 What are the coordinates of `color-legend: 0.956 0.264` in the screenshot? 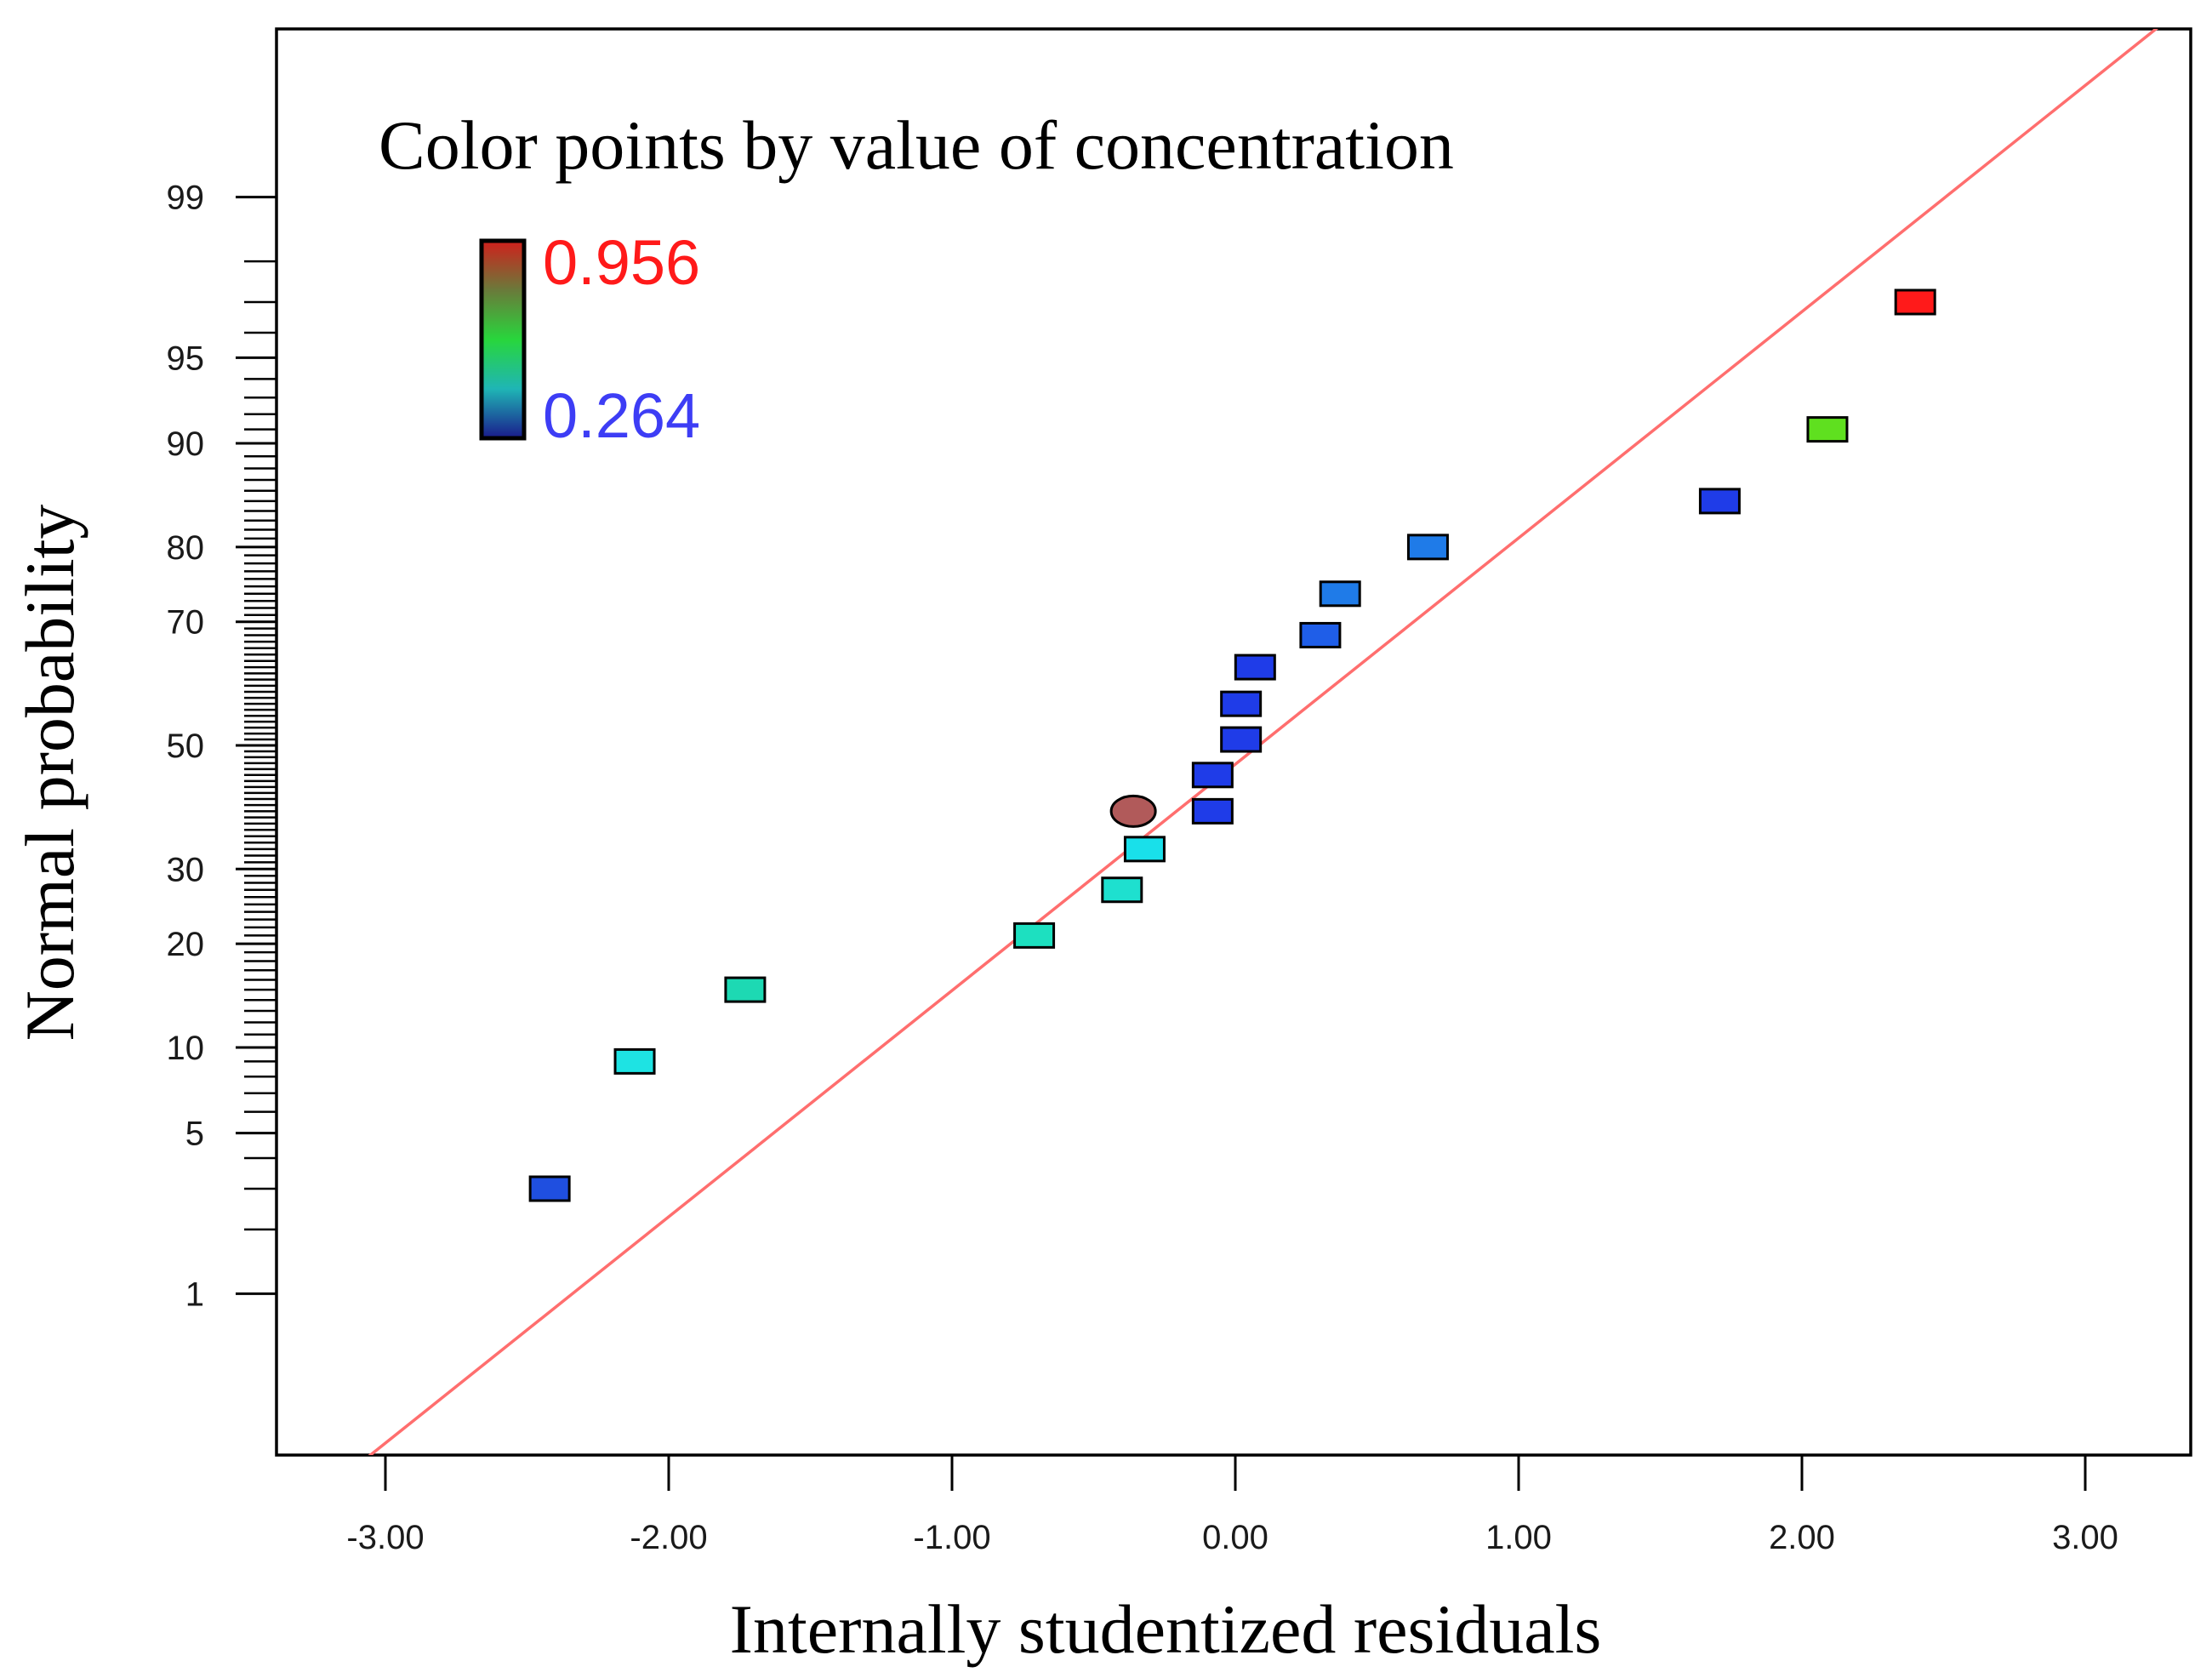 It's located at (589, 339).